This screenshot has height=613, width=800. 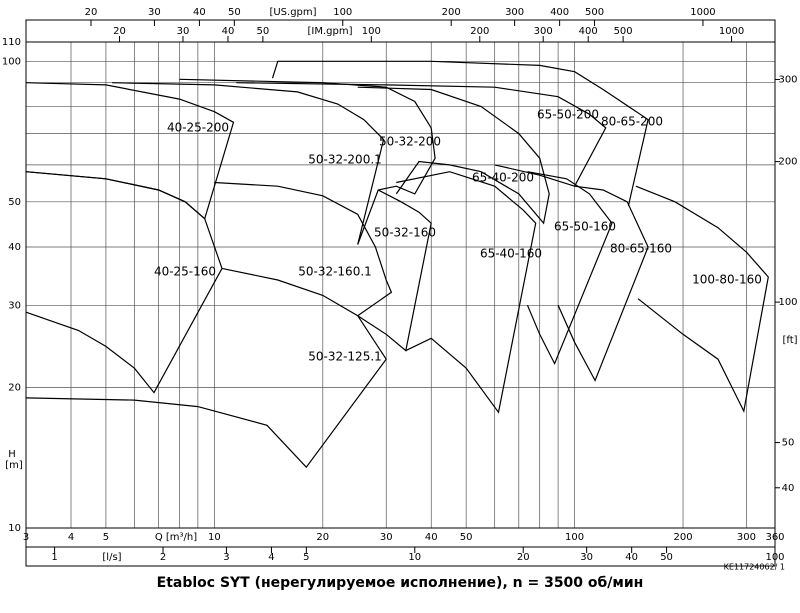 What do you see at coordinates (11, 61) in the screenshot?
I see `y-tick-label: 100` at bounding box center [11, 61].